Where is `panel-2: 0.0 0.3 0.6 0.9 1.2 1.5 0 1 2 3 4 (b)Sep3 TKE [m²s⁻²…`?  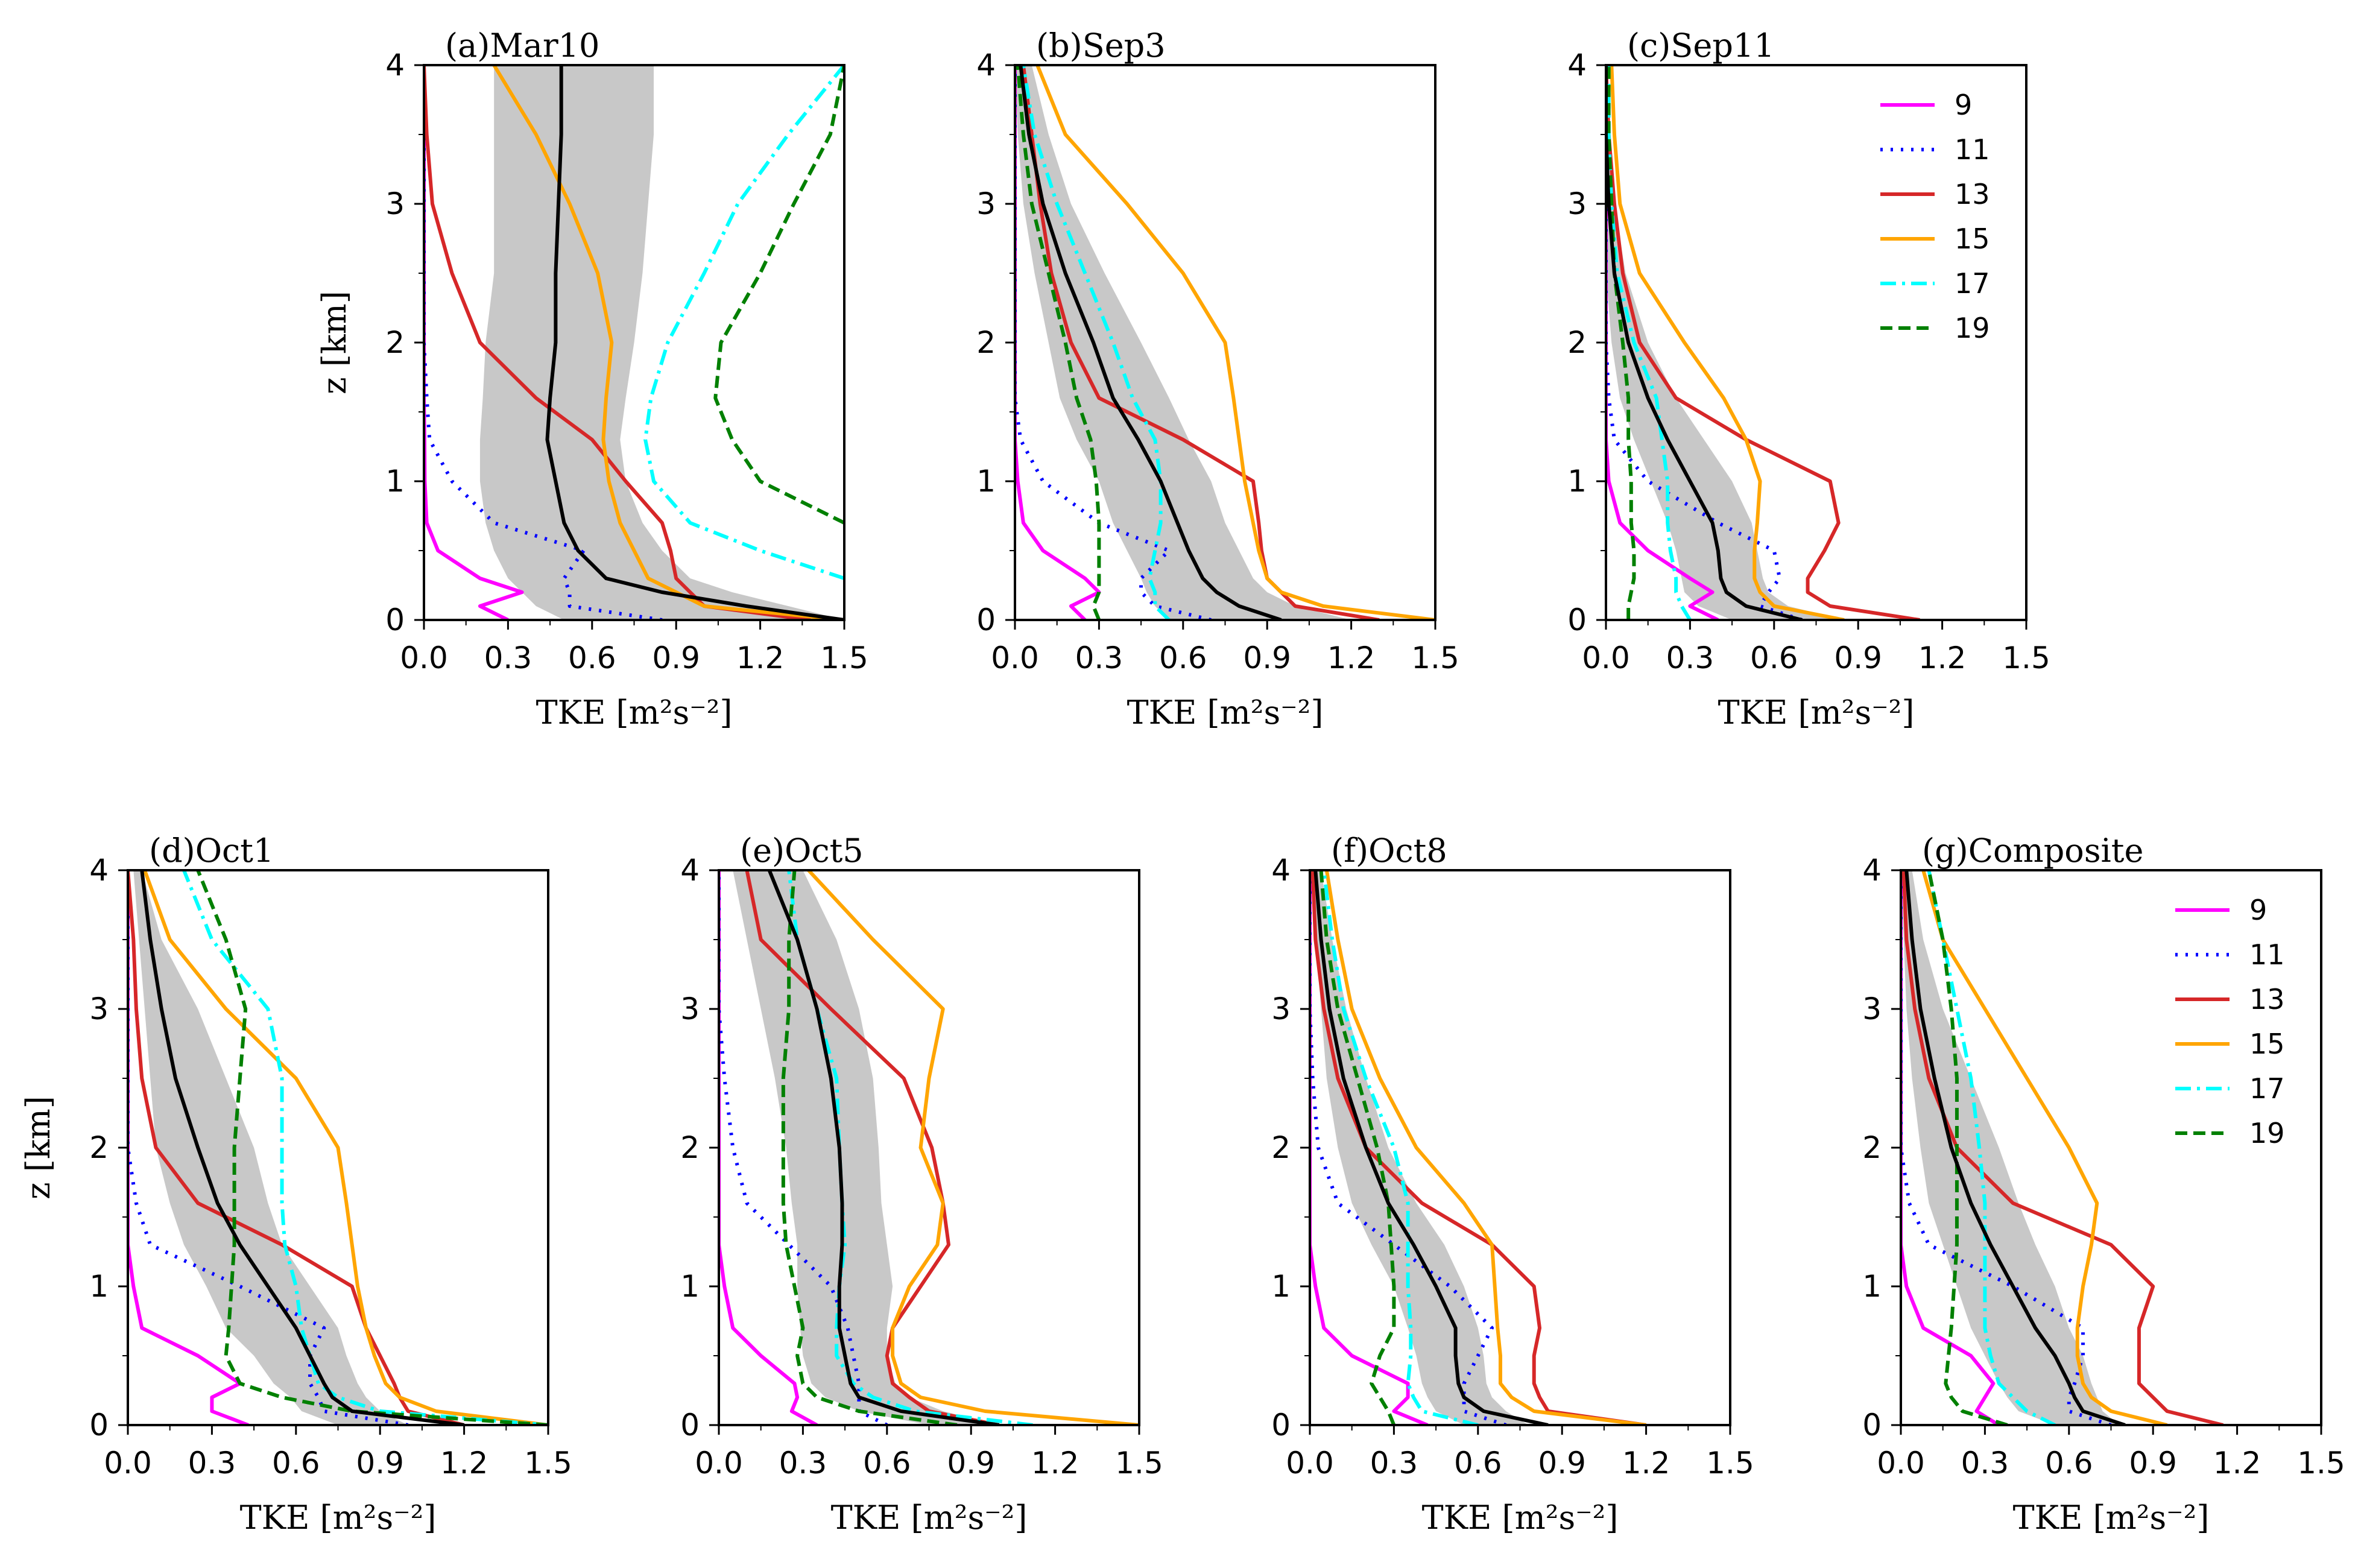
panel-2: 0.0 0.3 0.6 0.9 1.2 1.5 0 1 2 3 4 (b)Sep3 TKE [m²s⁻²… is located at coordinates (1217, 379).